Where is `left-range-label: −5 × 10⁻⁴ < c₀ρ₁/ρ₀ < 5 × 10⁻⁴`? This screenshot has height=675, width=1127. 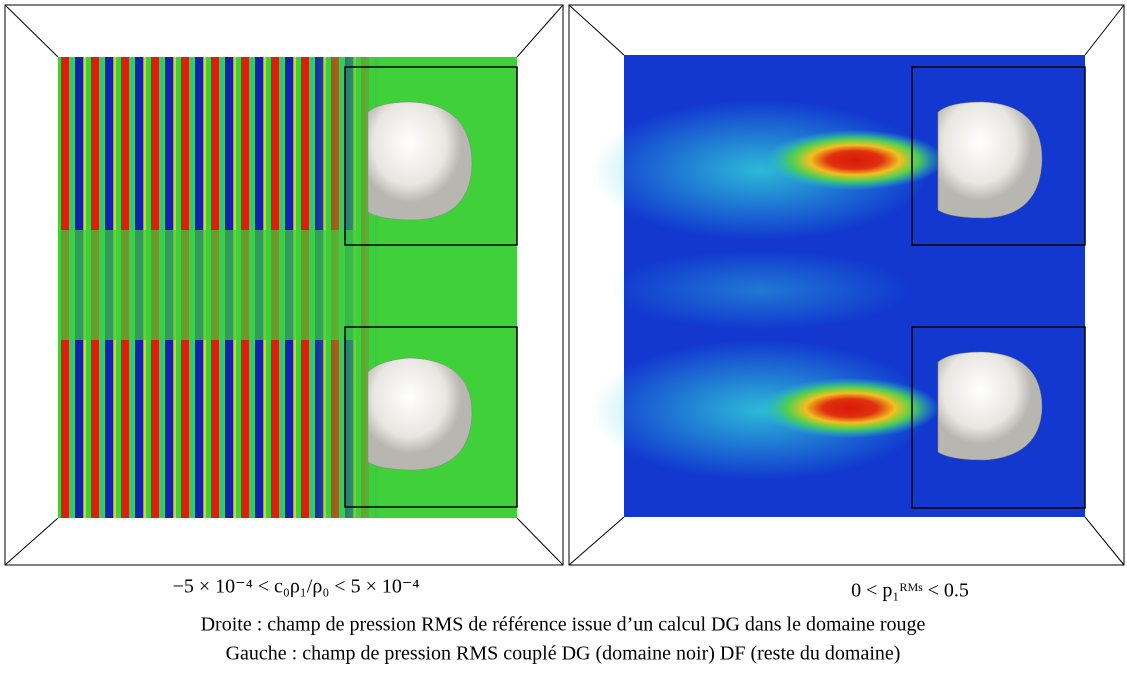 left-range-label: −5 × 10⁻⁴ < c₀ρ₁/ρ₀ < 5 × 10⁻⁴ is located at coordinates (296, 587).